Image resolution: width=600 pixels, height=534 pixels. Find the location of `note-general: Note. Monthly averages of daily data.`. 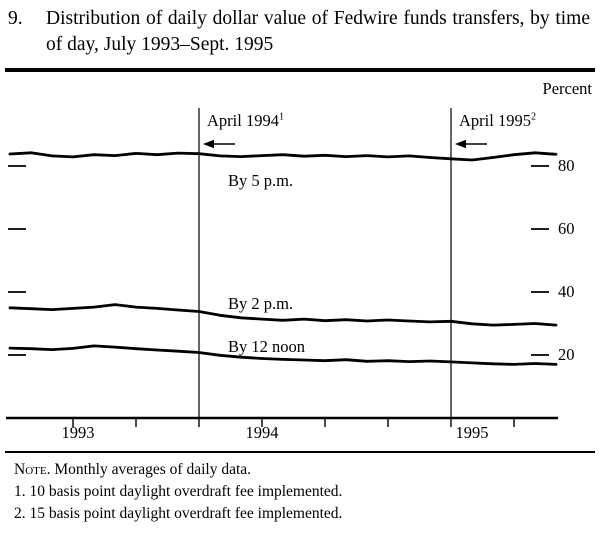

note-general: Note. Monthly averages of daily data. is located at coordinates (302, 470).